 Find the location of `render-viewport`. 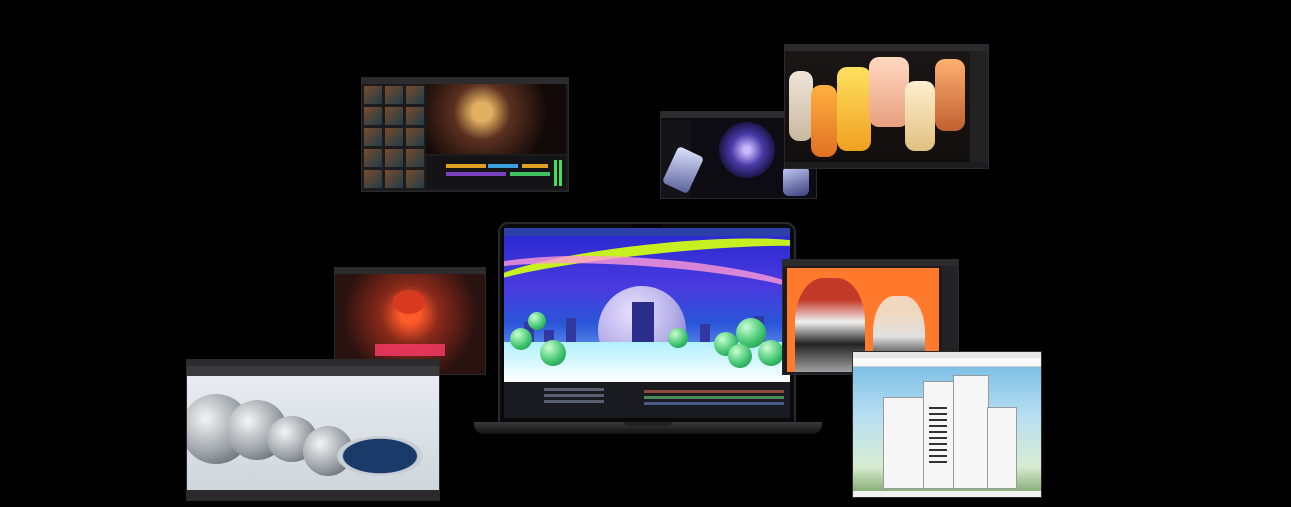

render-viewport is located at coordinates (877, 106).